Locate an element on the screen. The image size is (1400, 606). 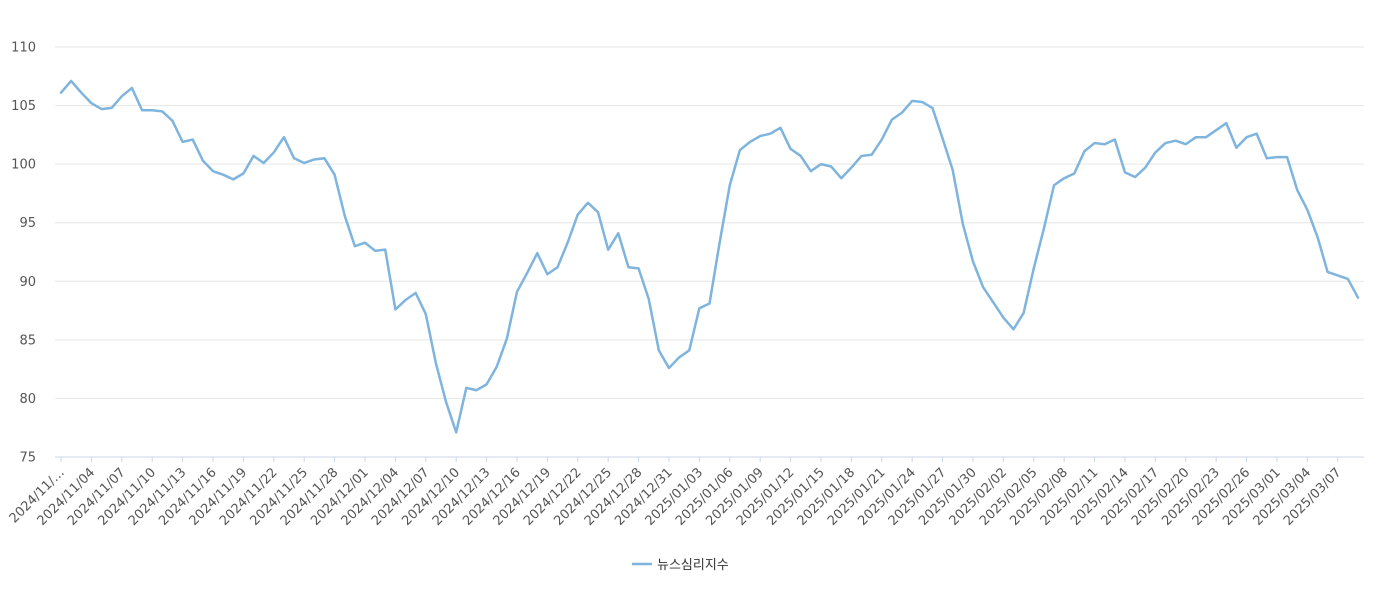
legend: 뉴스심리지수 is located at coordinates (680, 565).